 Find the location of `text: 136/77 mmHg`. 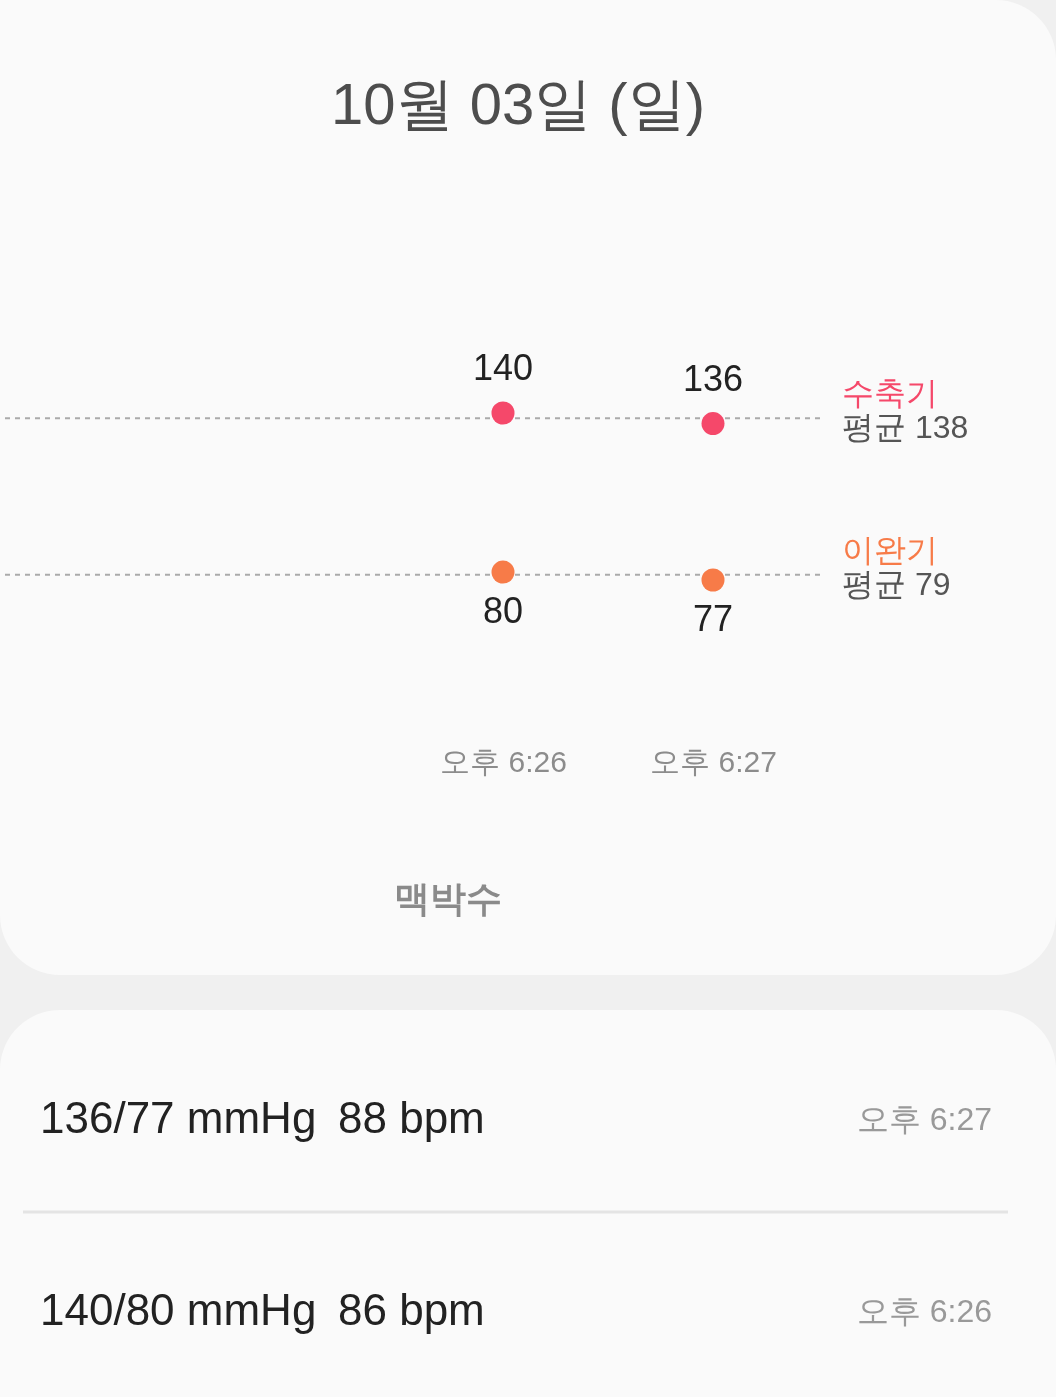

text: 136/77 mmHg is located at coordinates (178, 1117).